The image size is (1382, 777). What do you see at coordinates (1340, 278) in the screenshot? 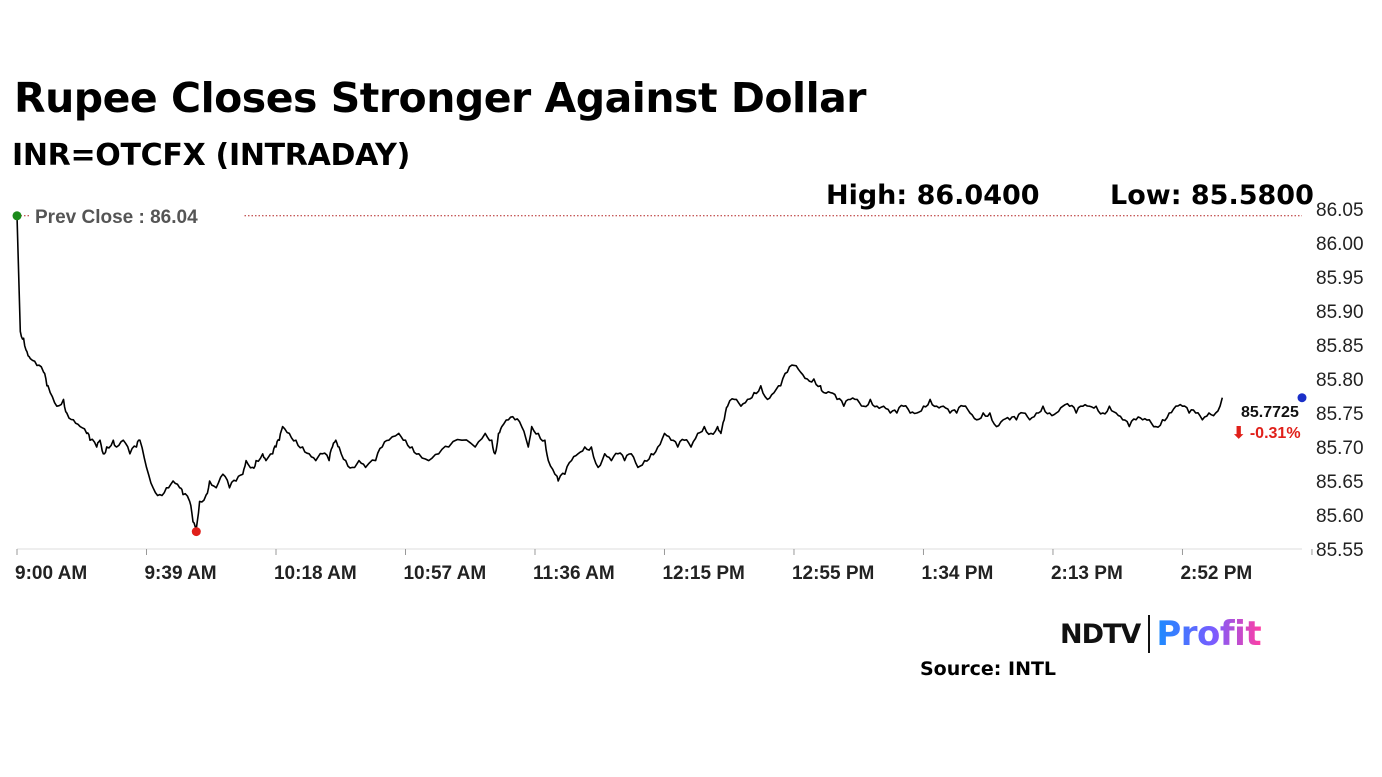
I see `y-tick-label: 85.95` at bounding box center [1340, 278].